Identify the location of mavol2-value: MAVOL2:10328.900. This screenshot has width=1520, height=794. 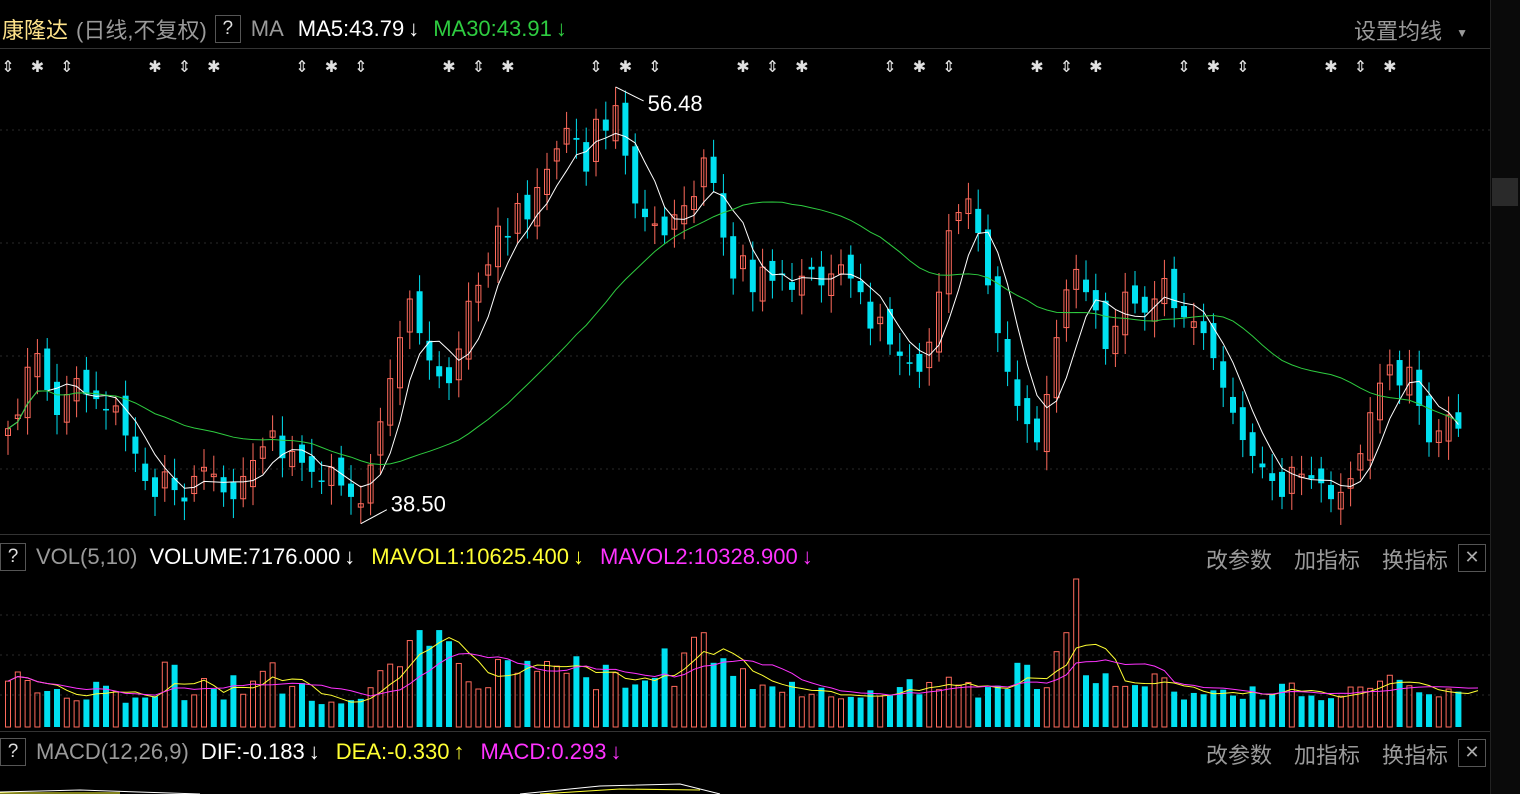
(699, 556).